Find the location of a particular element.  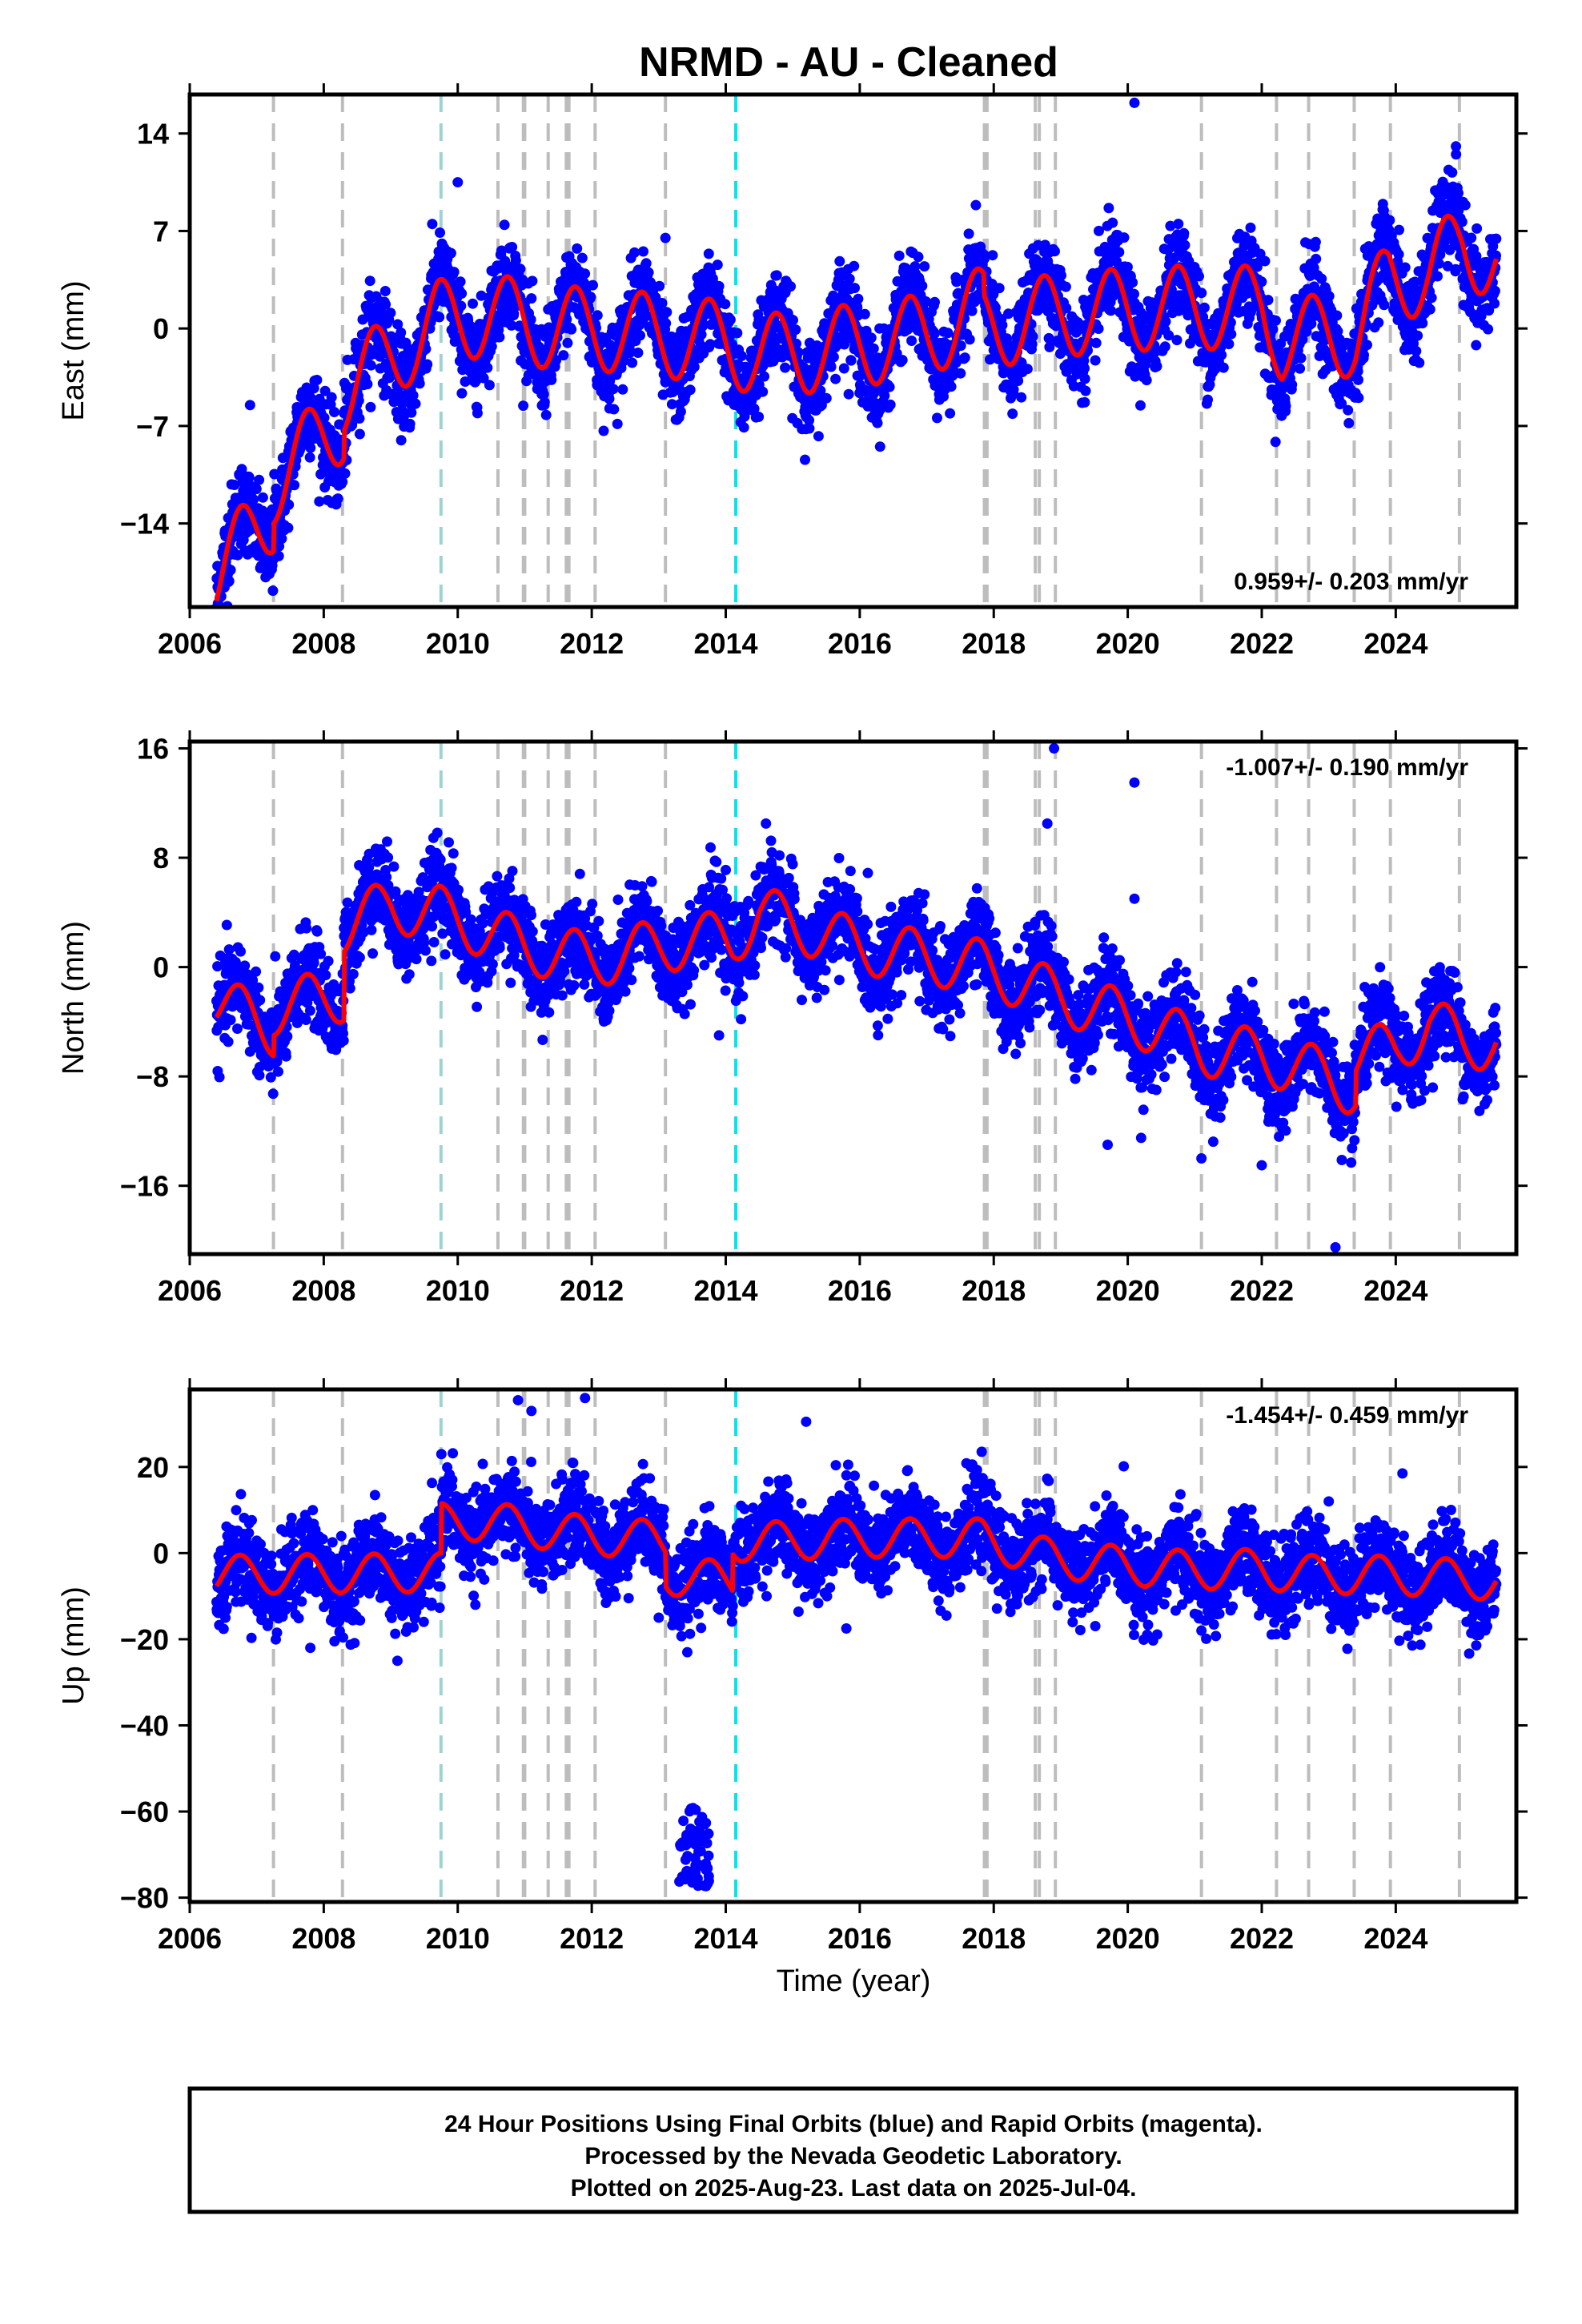

east-y-tick-label: 0 is located at coordinates (161, 329).